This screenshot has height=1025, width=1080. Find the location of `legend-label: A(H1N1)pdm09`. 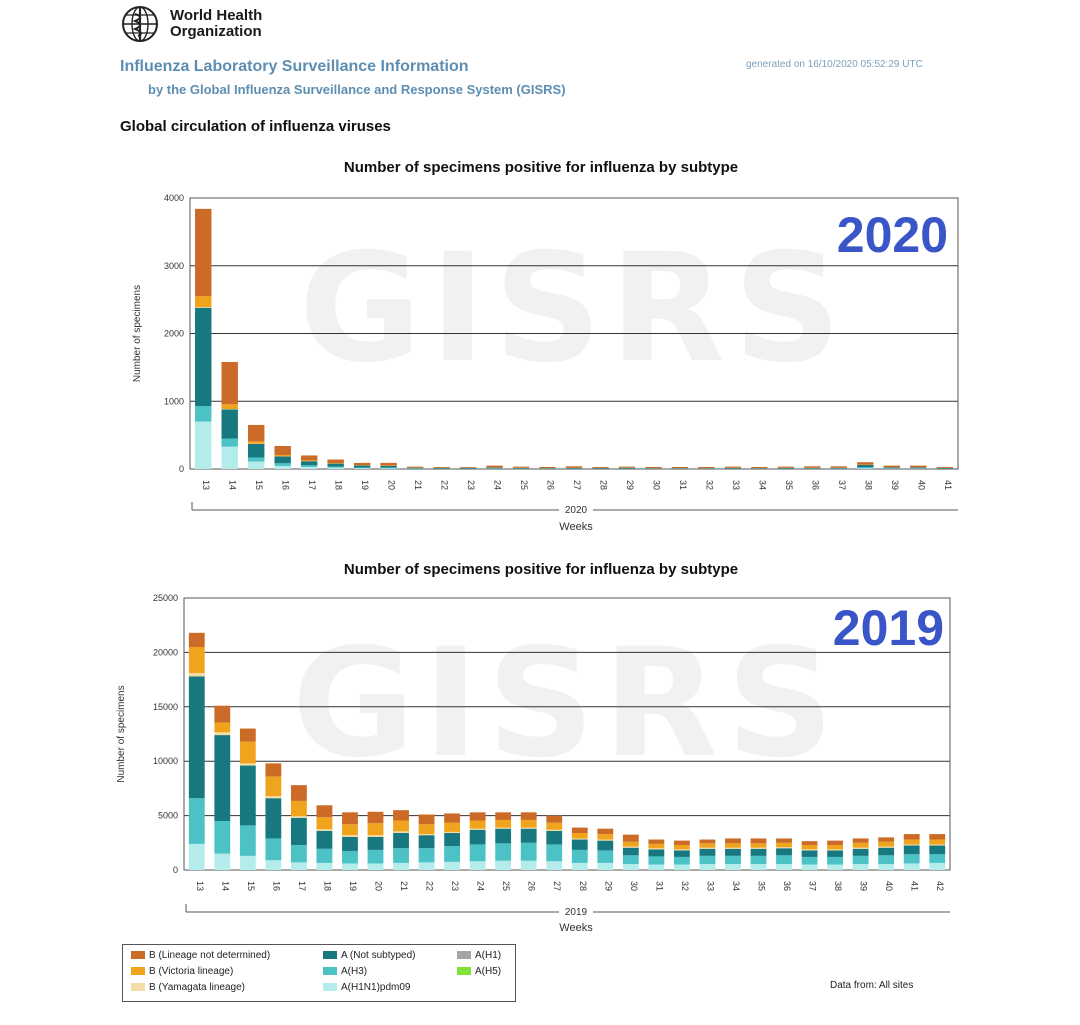

legend-label: A(H1N1)pdm09 is located at coordinates (376, 987).